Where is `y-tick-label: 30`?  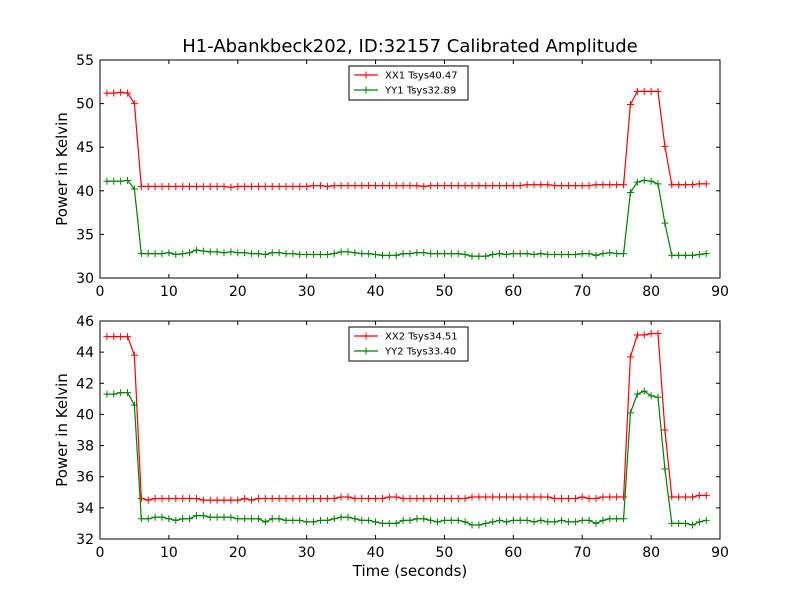 y-tick-label: 30 is located at coordinates (85, 279).